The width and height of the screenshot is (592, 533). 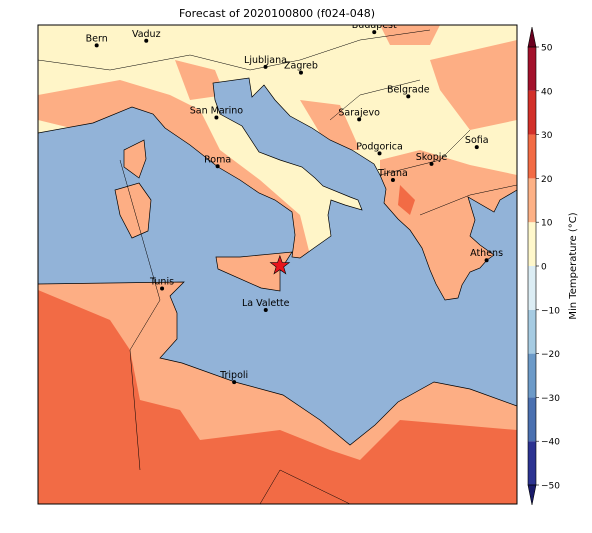 I want to click on city-label: Skopje, so click(x=432, y=157).